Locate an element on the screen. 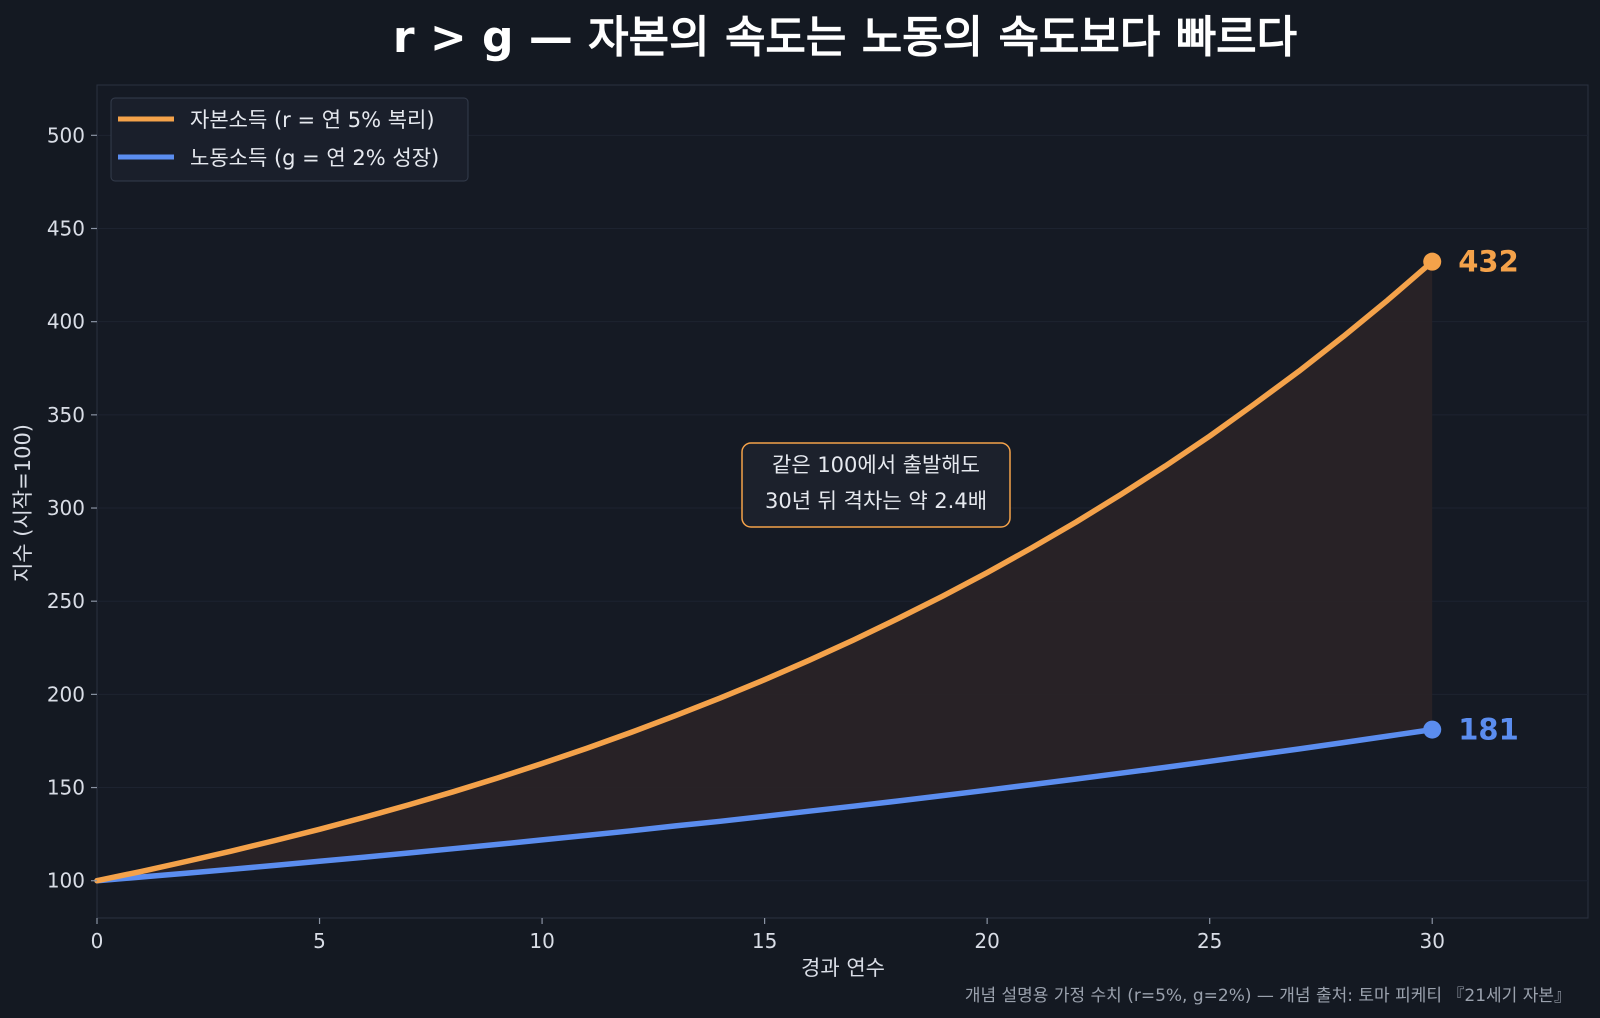  annotation: 같은 100에서 출발해도 30년 뒤 격차는 약 2.4배 is located at coordinates (876, 485).